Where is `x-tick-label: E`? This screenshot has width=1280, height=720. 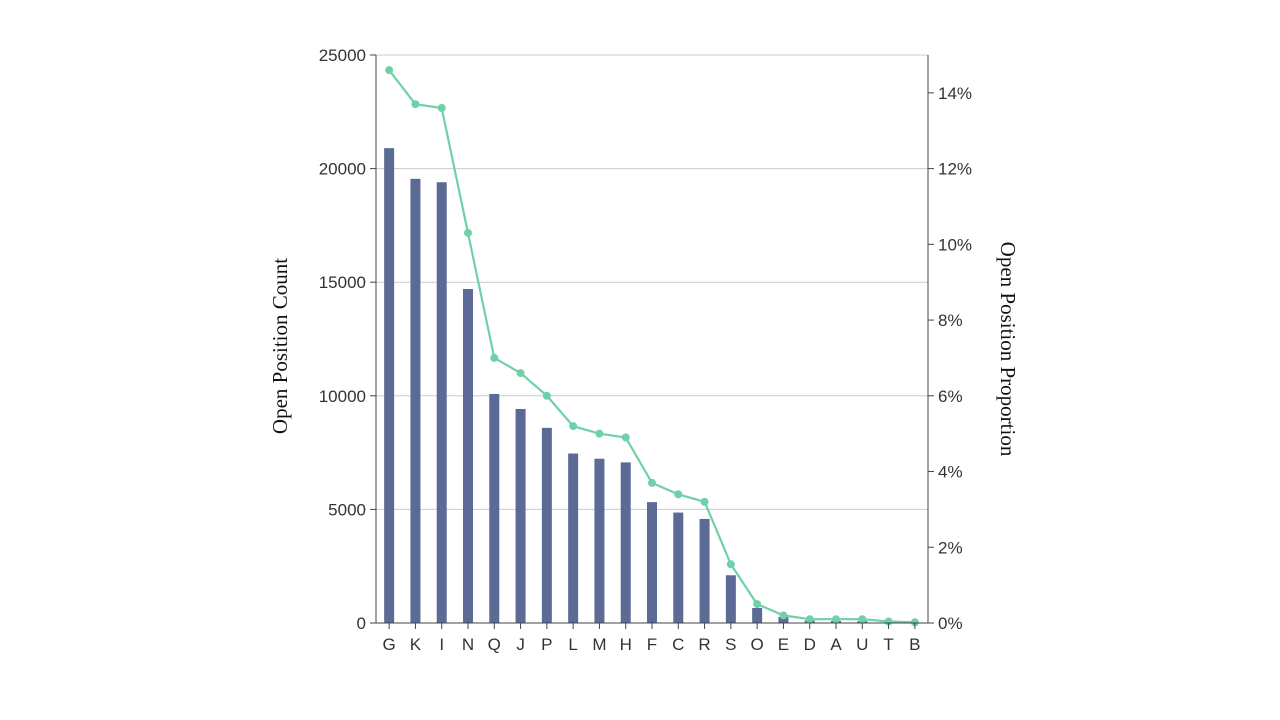 x-tick-label: E is located at coordinates (783, 644).